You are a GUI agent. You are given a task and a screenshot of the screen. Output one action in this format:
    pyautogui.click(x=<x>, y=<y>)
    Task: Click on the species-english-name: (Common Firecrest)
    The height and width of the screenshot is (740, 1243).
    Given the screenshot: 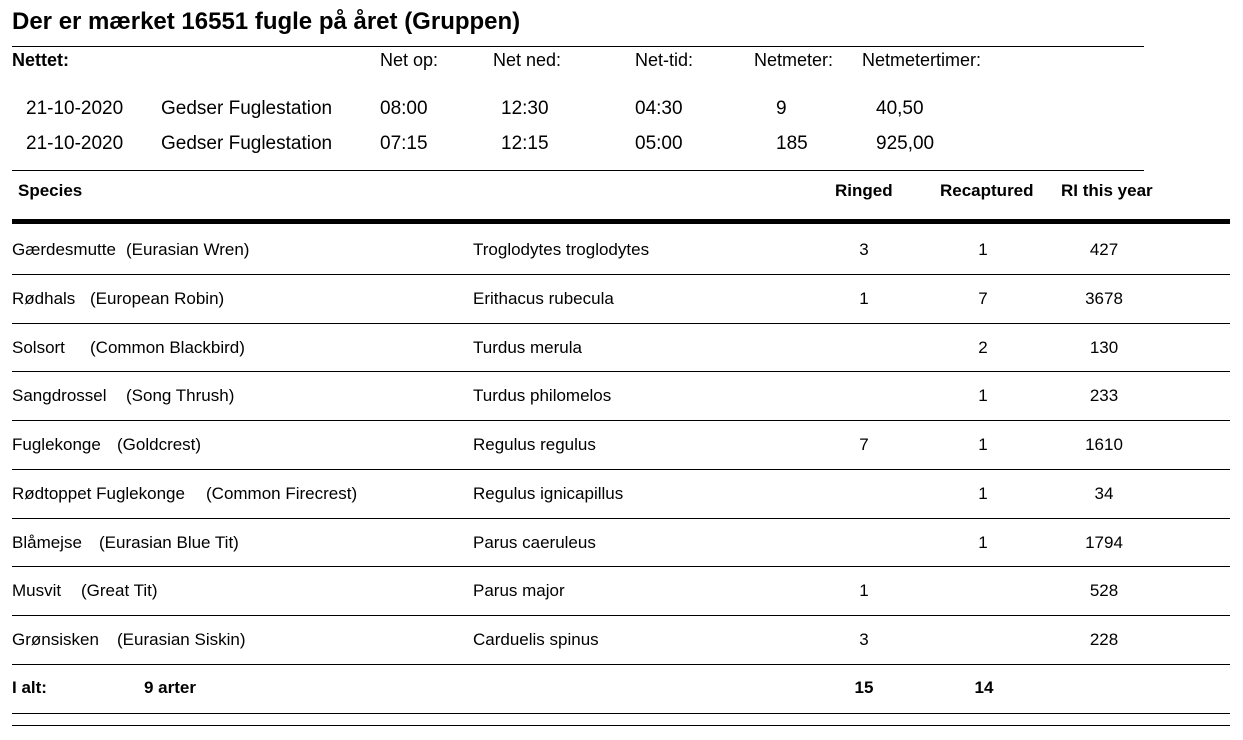 What is the action you would take?
    pyautogui.click(x=282, y=493)
    